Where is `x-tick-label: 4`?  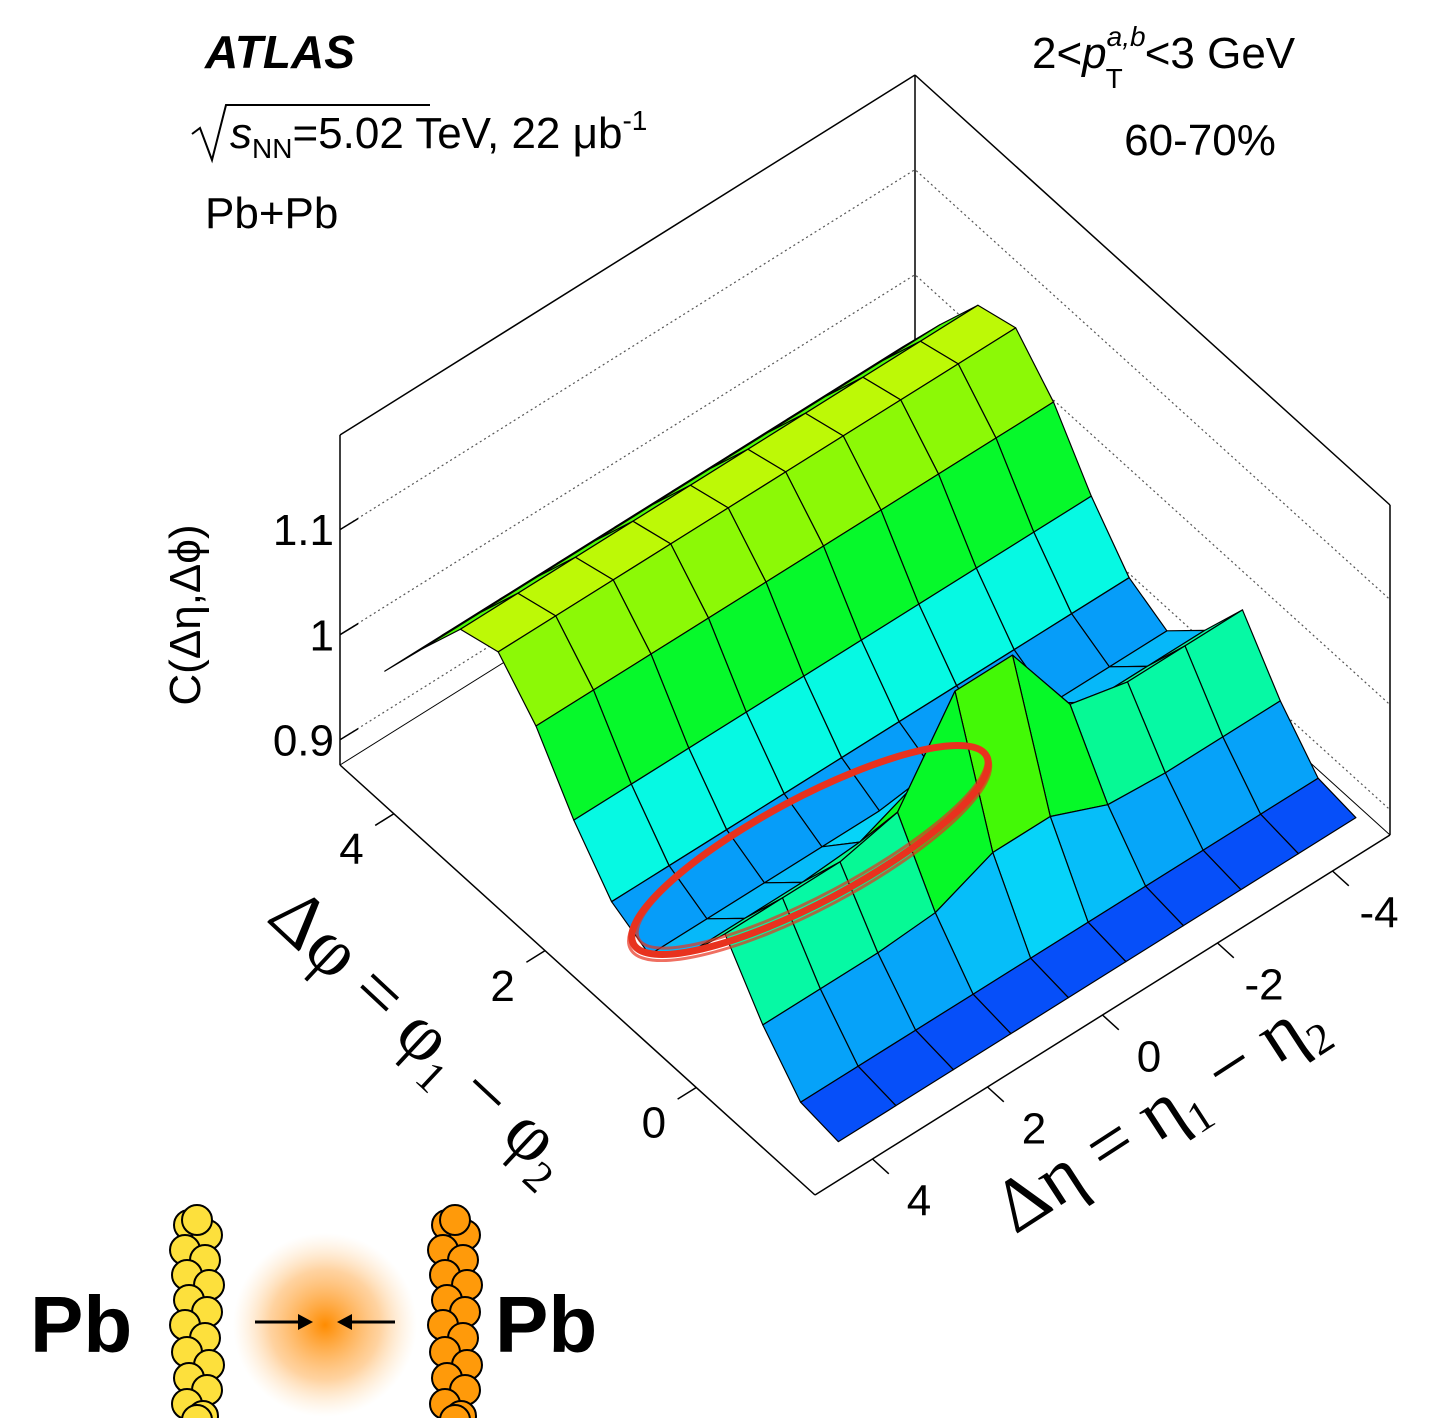
x-tick-label: 4 is located at coordinates (919, 1201).